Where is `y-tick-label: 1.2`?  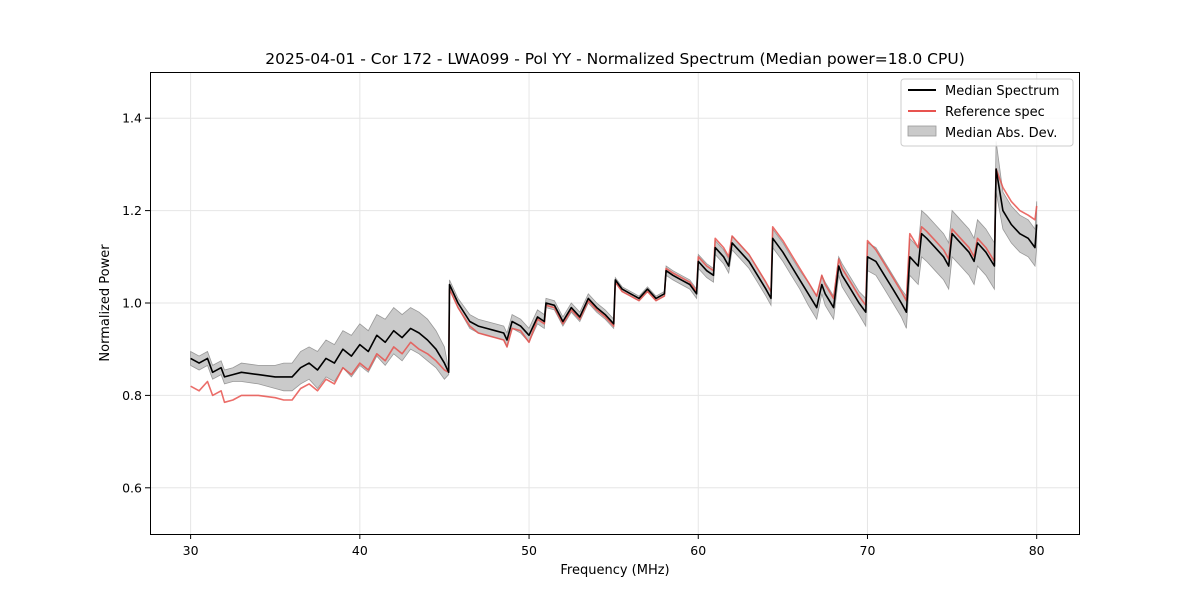 y-tick-label: 1.2 is located at coordinates (132, 210).